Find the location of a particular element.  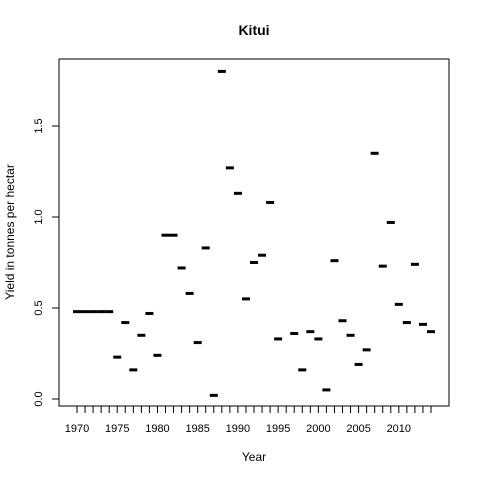

y-tick-label: 0.0 is located at coordinates (39, 398).